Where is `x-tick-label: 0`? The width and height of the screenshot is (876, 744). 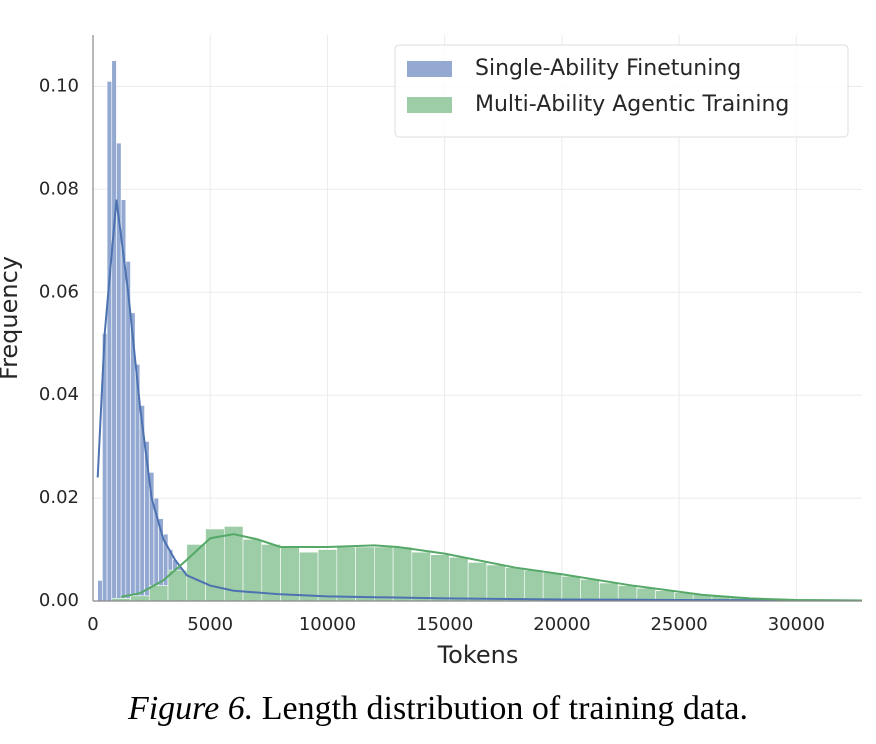
x-tick-label: 0 is located at coordinates (92, 624).